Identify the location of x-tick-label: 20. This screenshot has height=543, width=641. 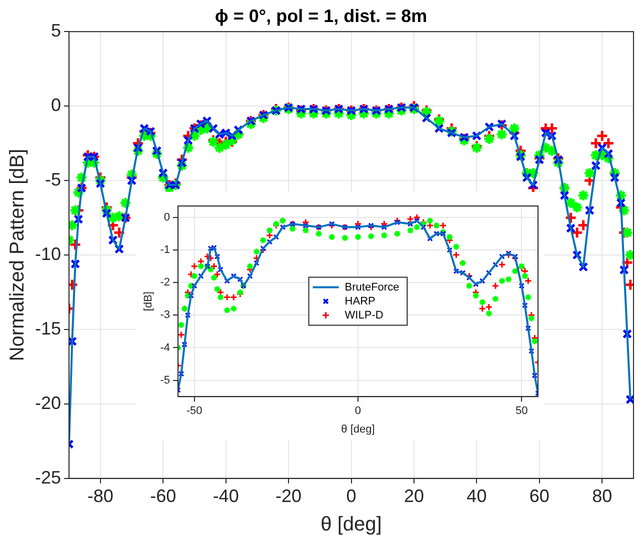
(414, 496).